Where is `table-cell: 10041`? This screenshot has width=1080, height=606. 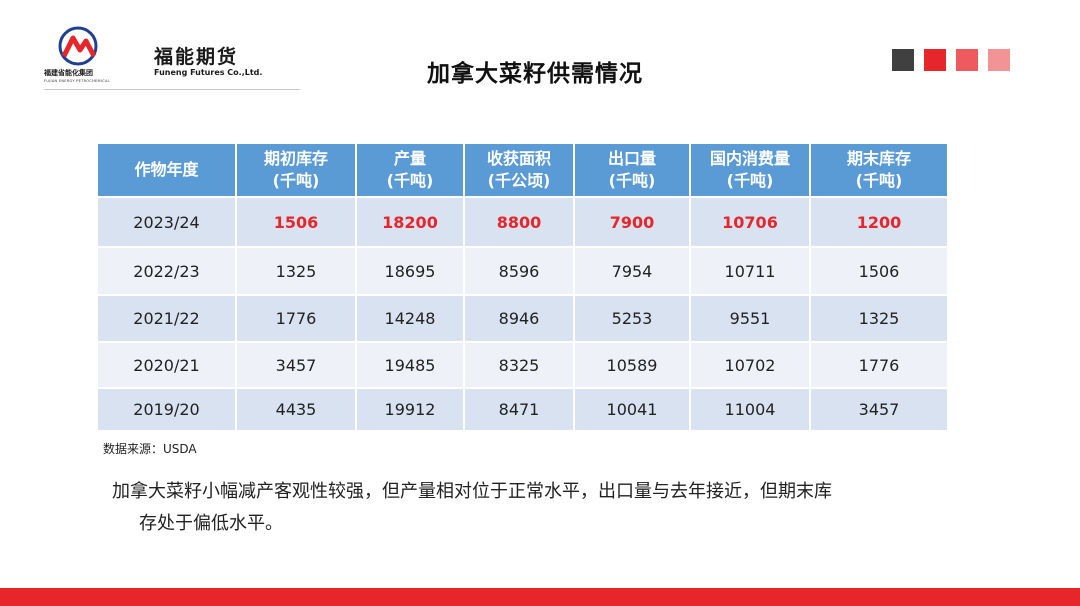
table-cell: 10041 is located at coordinates (632, 409).